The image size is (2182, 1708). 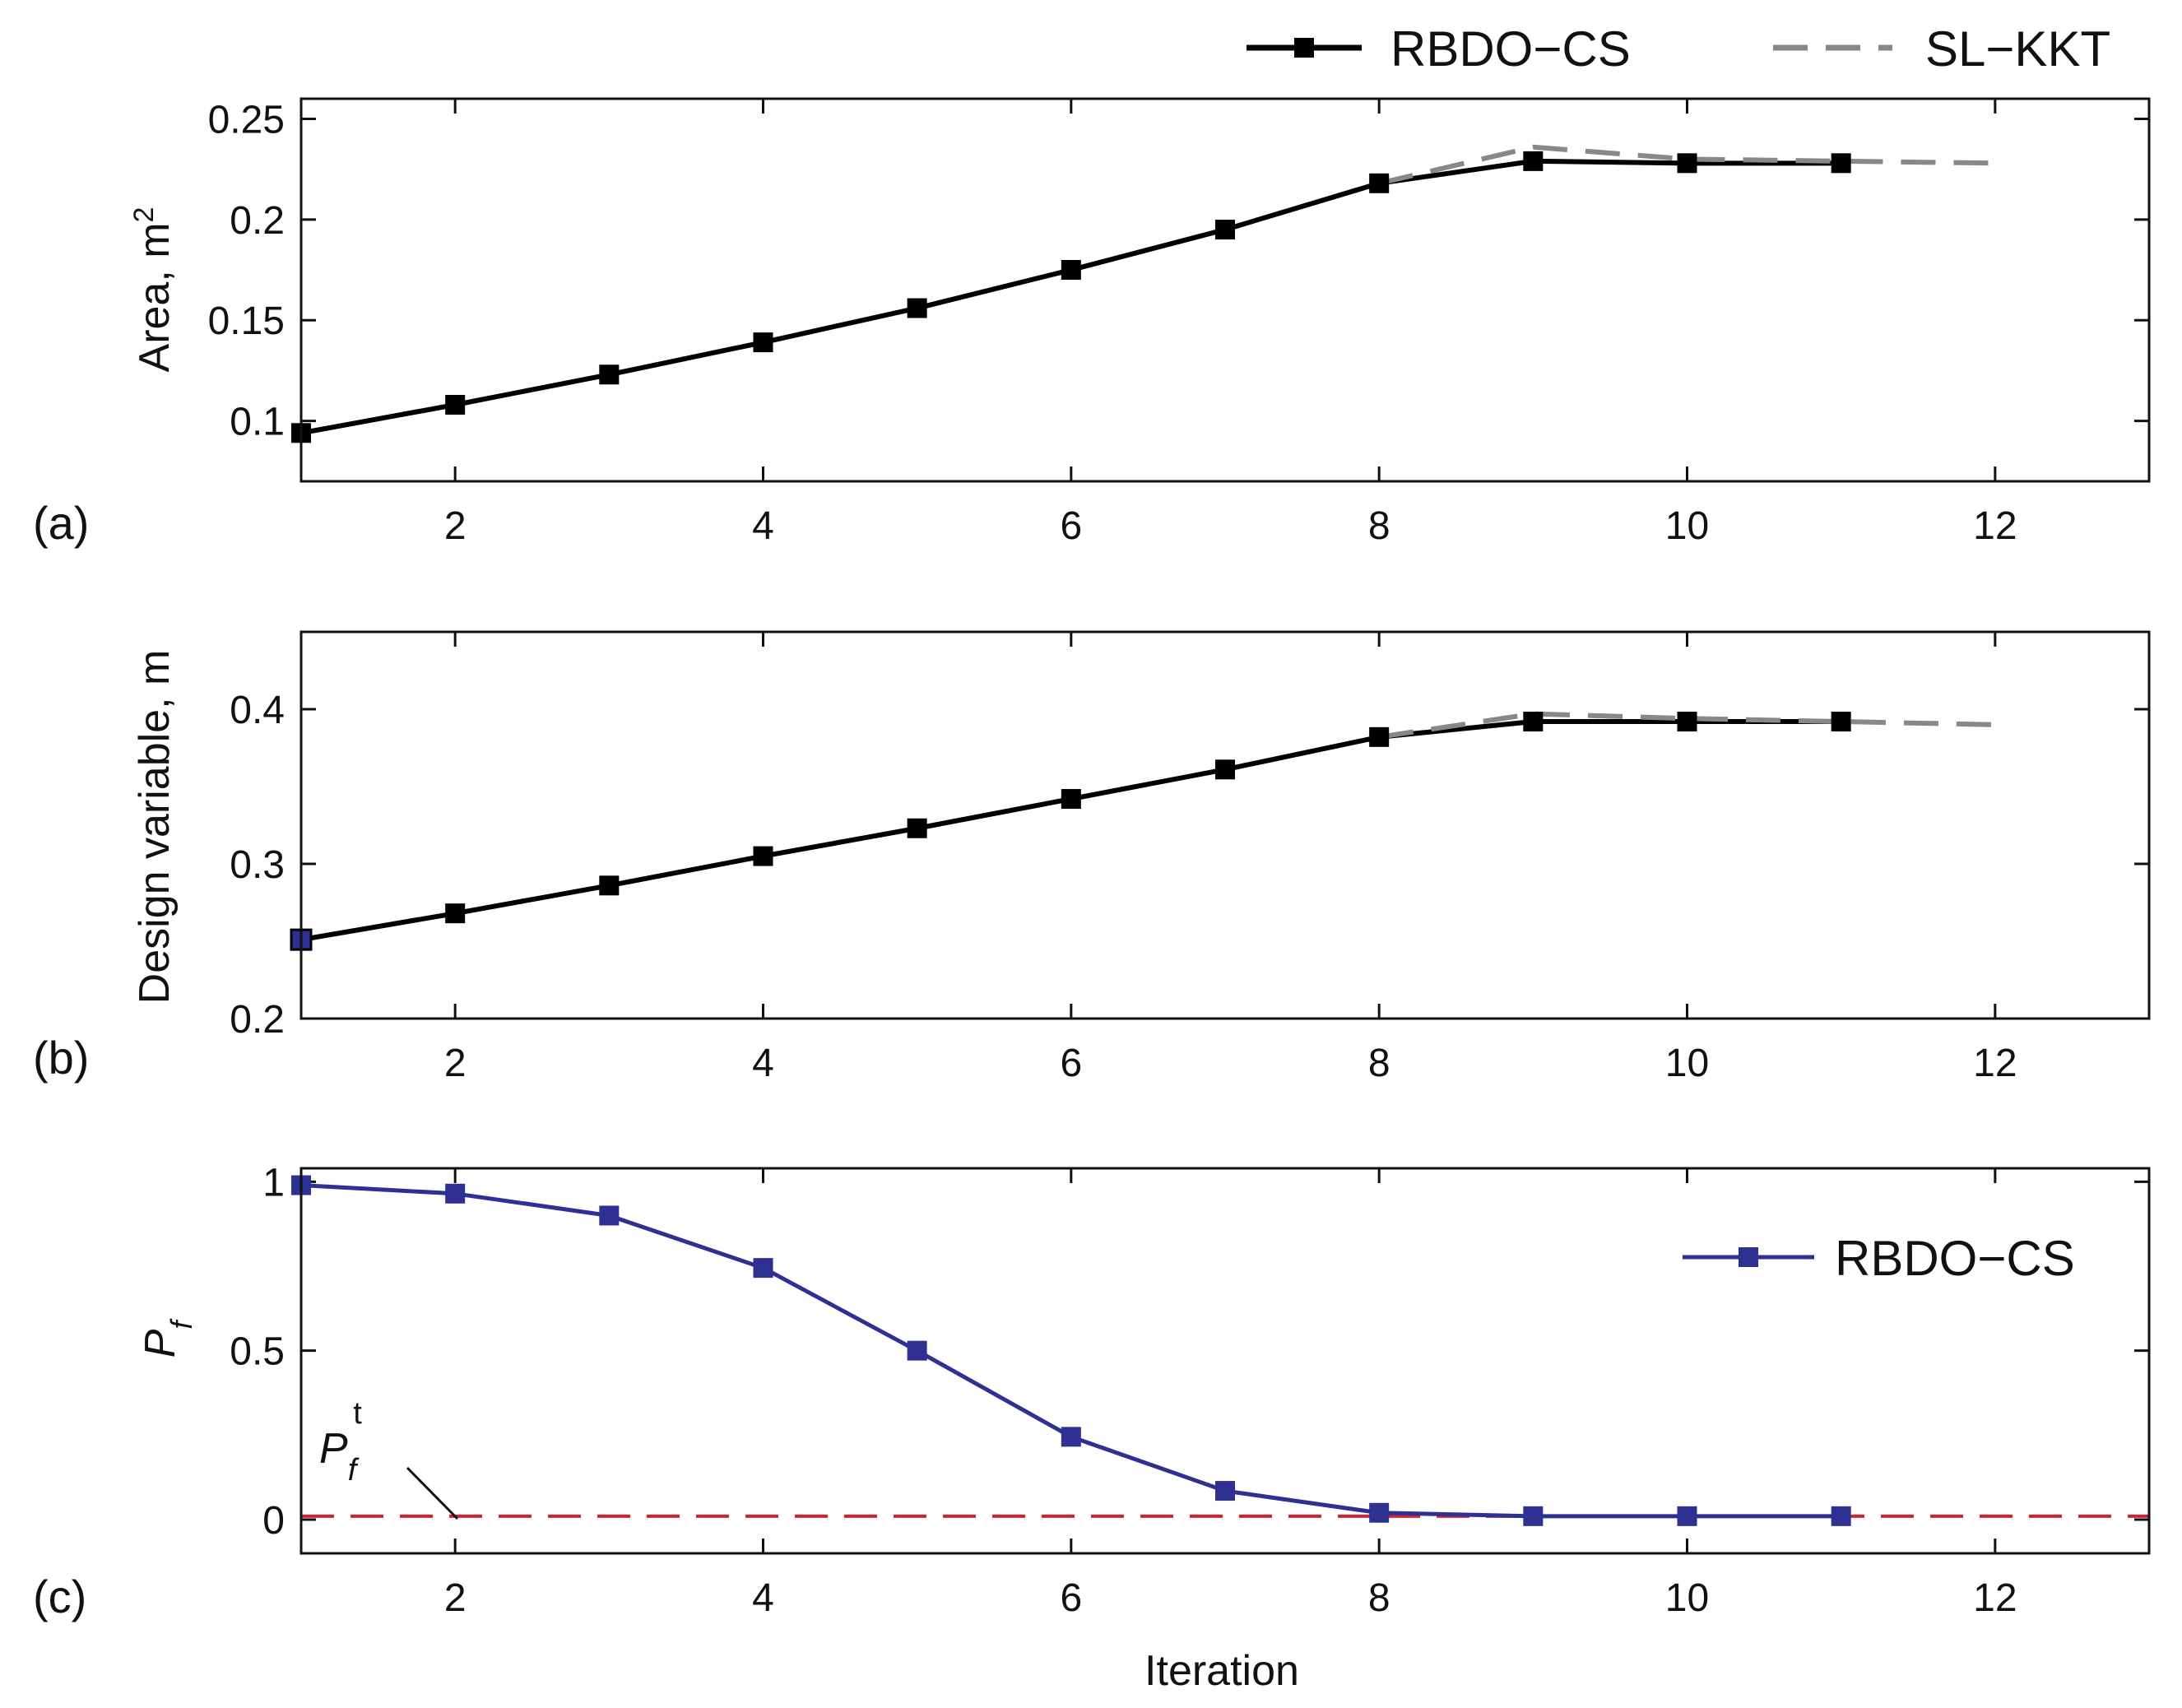 What do you see at coordinates (1510, 49) in the screenshot?
I see `legend-rbdo-label: RBDO−CS` at bounding box center [1510, 49].